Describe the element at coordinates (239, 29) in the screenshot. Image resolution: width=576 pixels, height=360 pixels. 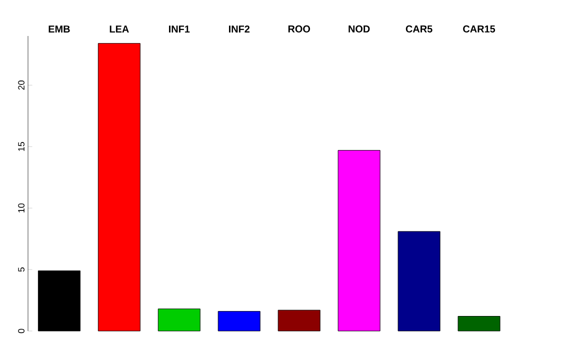
I see `x-tick-label: INF2` at that location.